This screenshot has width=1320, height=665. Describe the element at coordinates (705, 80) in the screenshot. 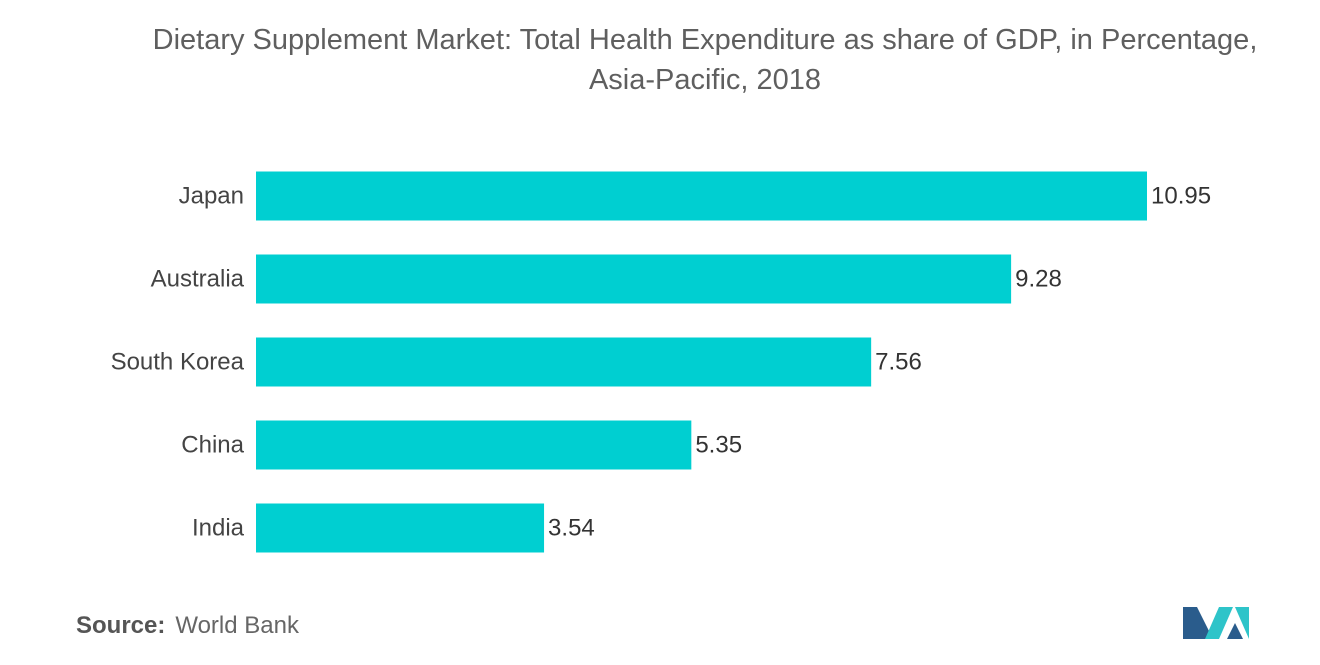

I see `chart-title-line-2: Asia-Pacific, 2018` at that location.